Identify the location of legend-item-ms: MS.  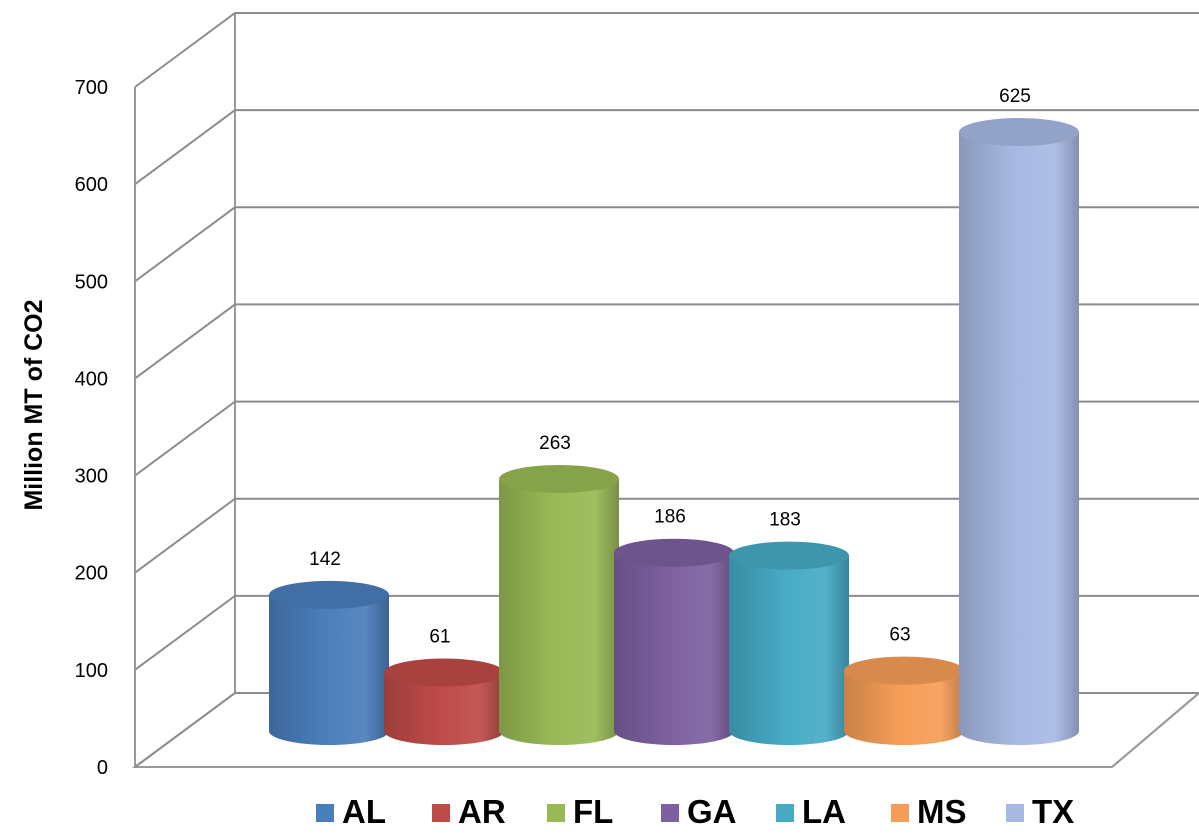
(929, 811).